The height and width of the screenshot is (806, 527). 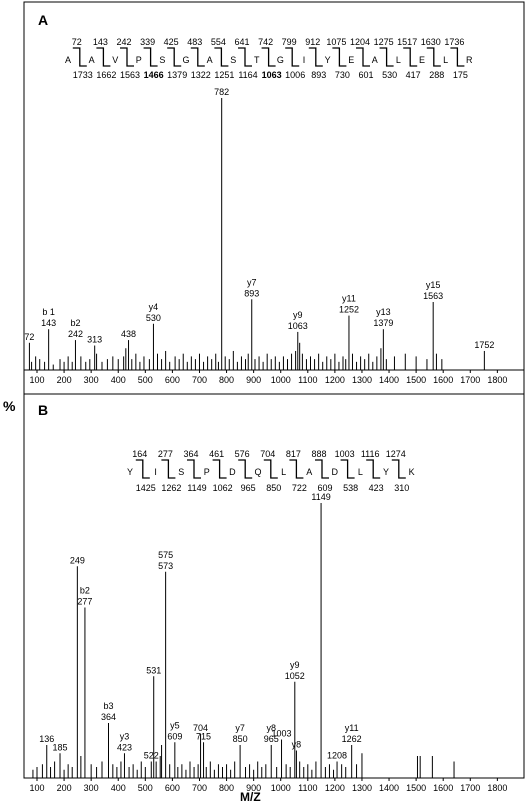 I want to click on x-tick-label: 800, so click(x=226, y=380).